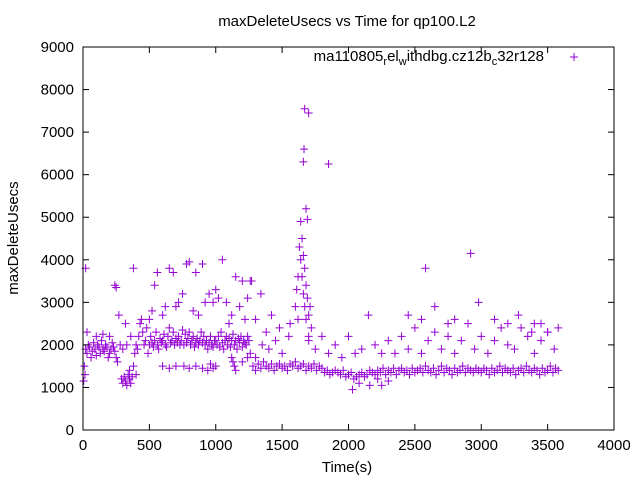 This screenshot has height=480, width=640. I want to click on x-tick-label: 4000, so click(613, 445).